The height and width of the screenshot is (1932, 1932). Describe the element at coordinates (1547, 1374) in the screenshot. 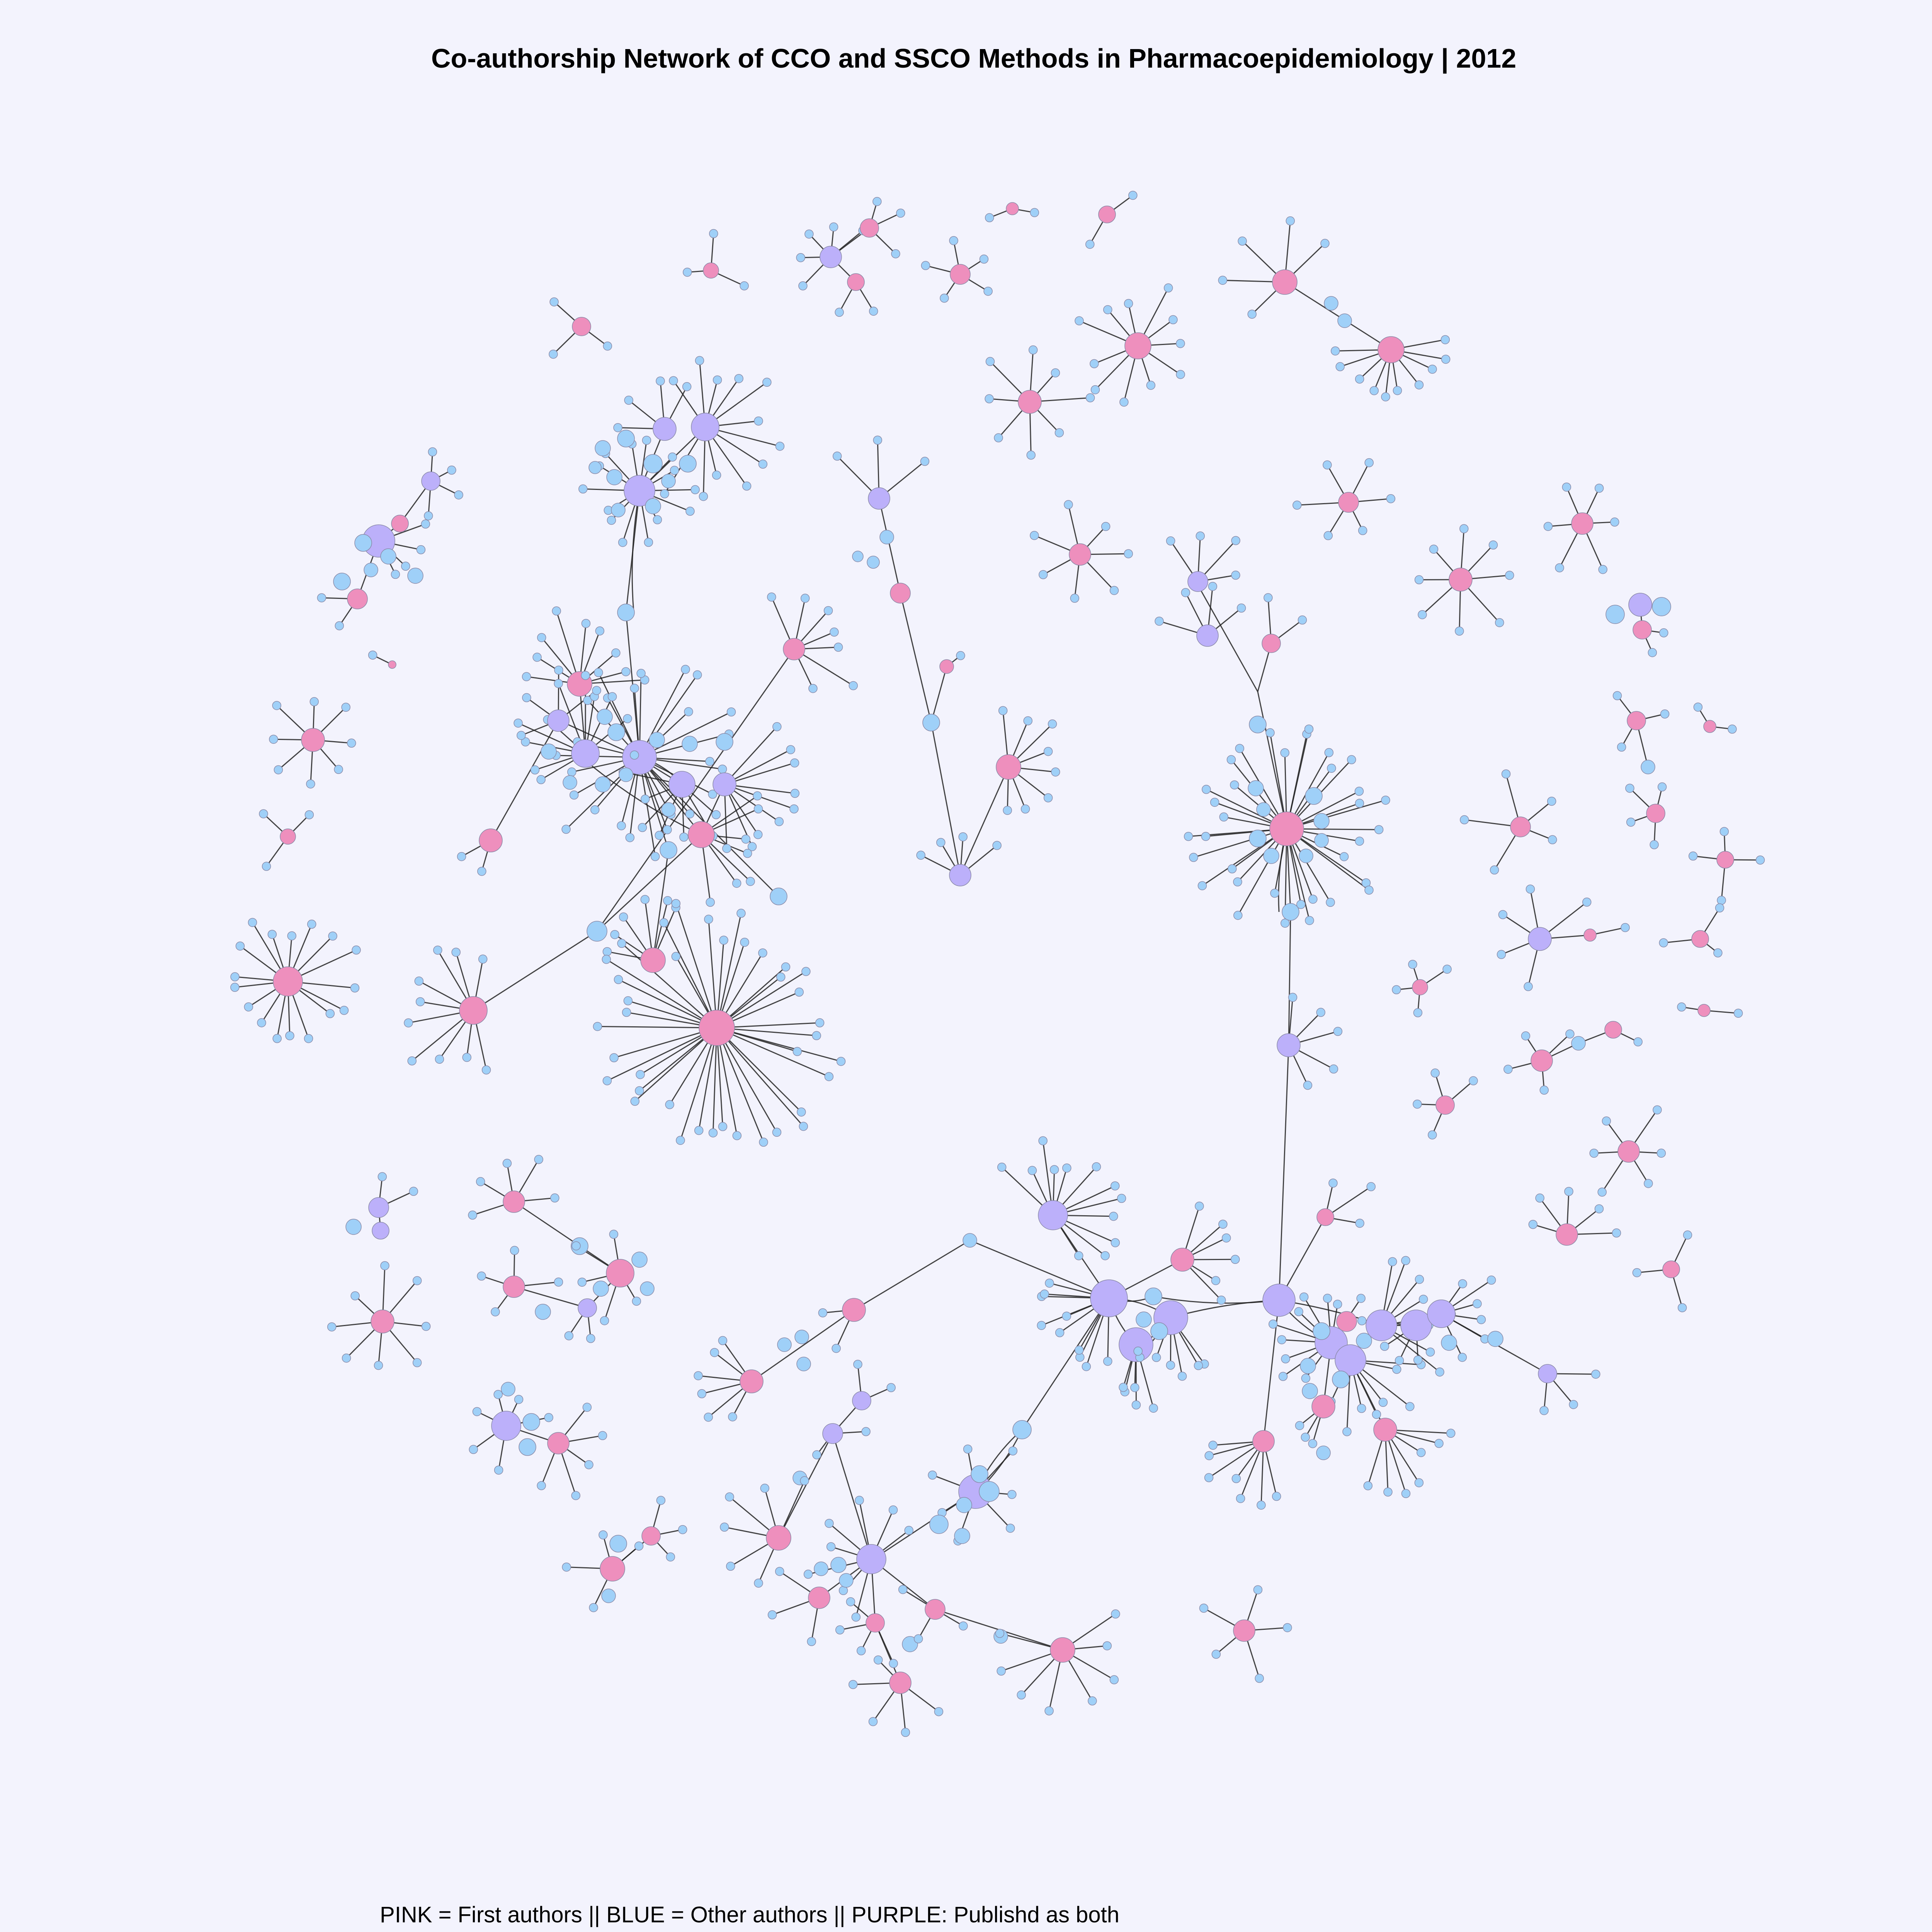

I see `both-roles-node` at that location.